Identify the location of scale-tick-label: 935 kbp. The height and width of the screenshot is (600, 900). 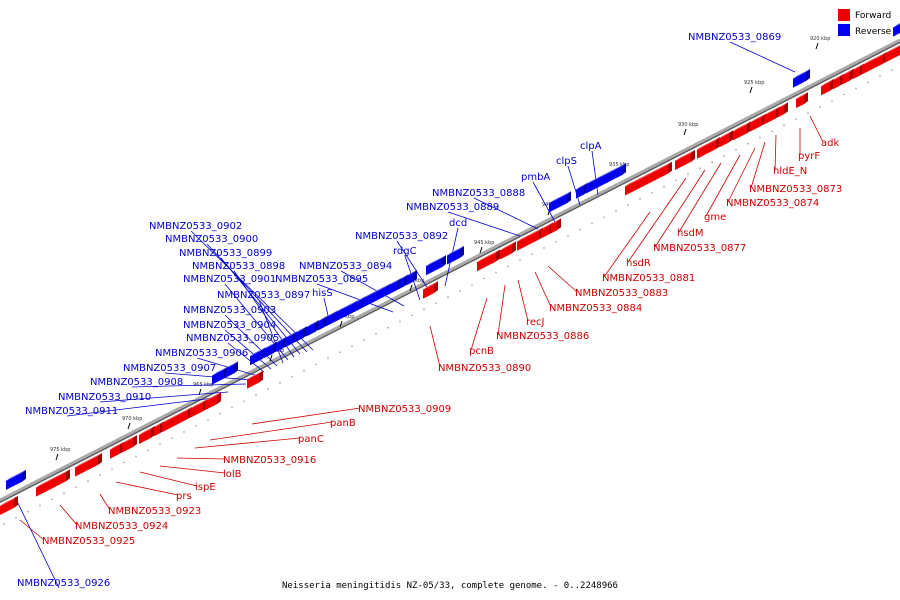
(619, 165).